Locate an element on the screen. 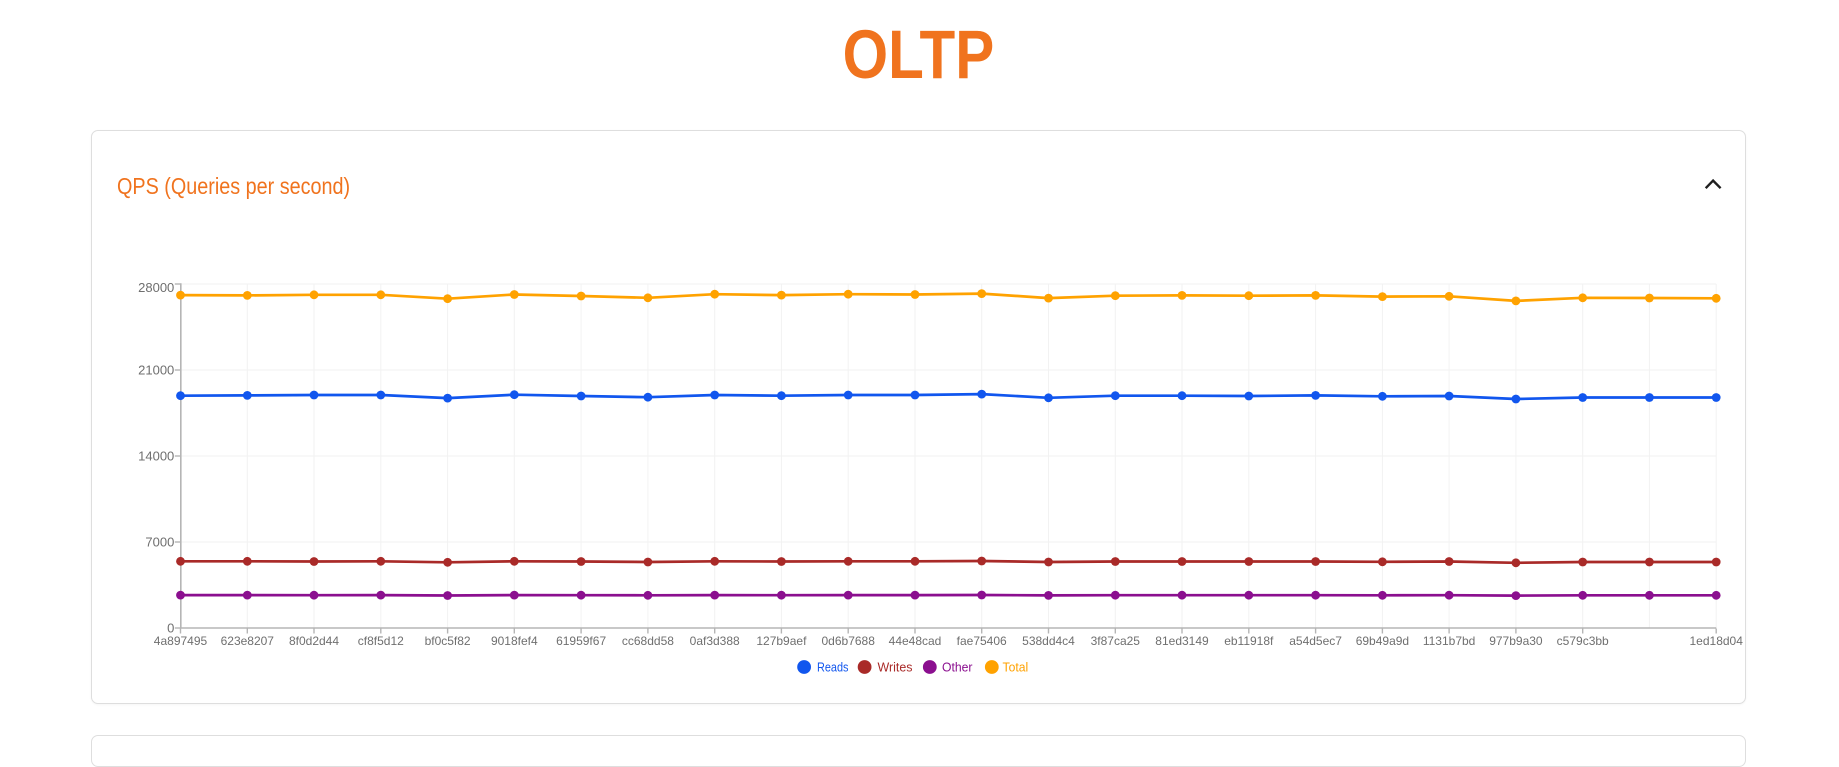 The height and width of the screenshot is (767, 1839). svg-text: 44e48cad is located at coordinates (915, 641).